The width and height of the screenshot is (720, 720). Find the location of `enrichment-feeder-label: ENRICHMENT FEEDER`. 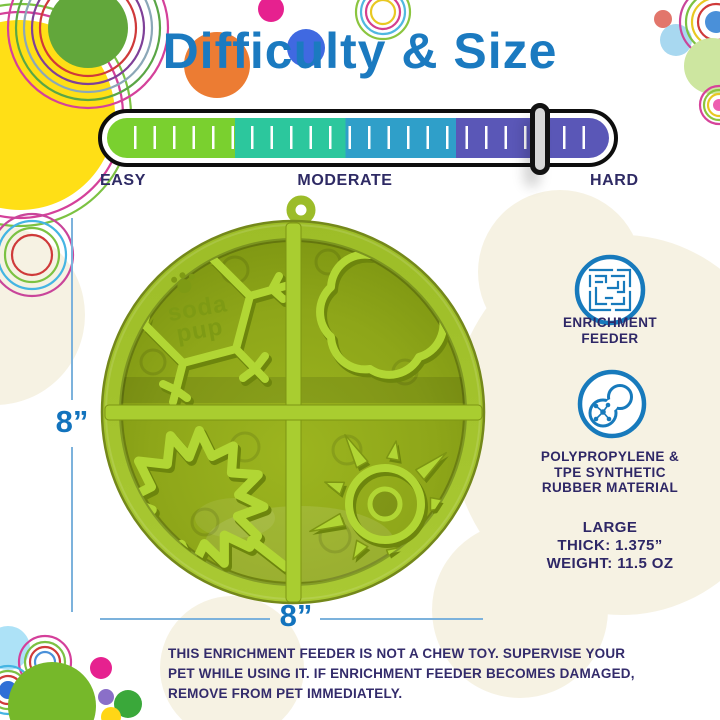

enrichment-feeder-label: ENRICHMENT FEEDER is located at coordinates (610, 330).